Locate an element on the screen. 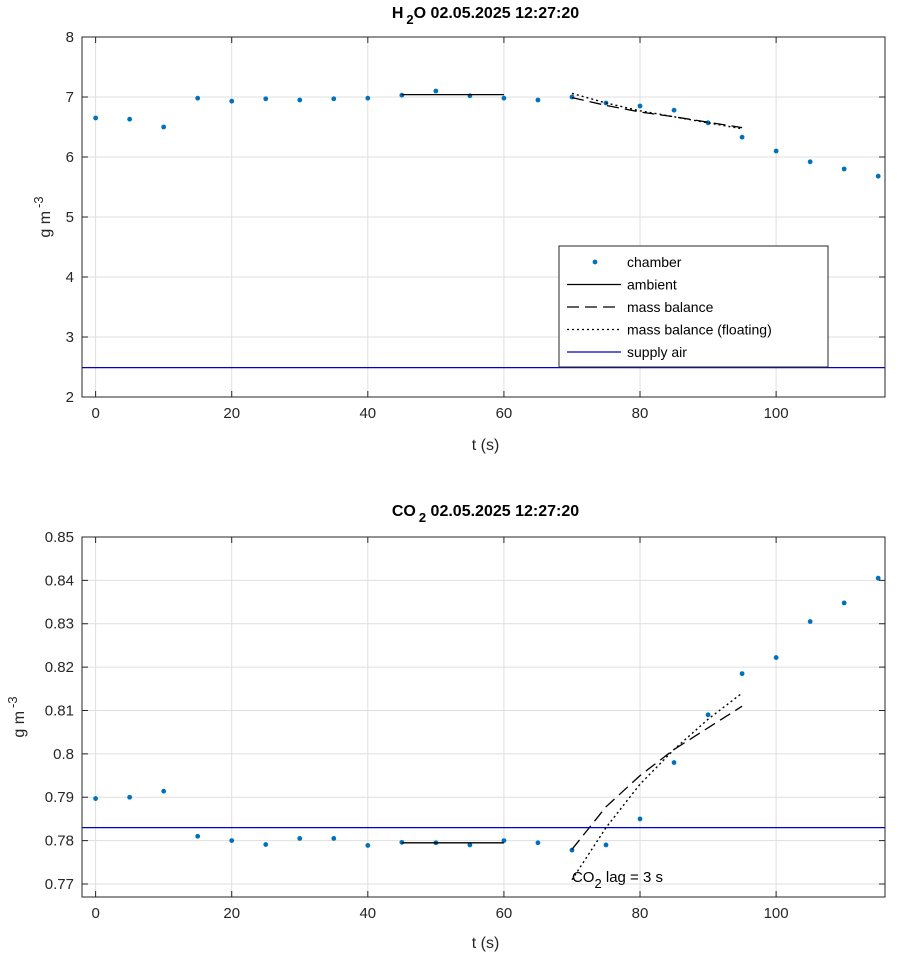 The width and height of the screenshot is (900, 953). y-tick-label: 4 is located at coordinates (70, 277).